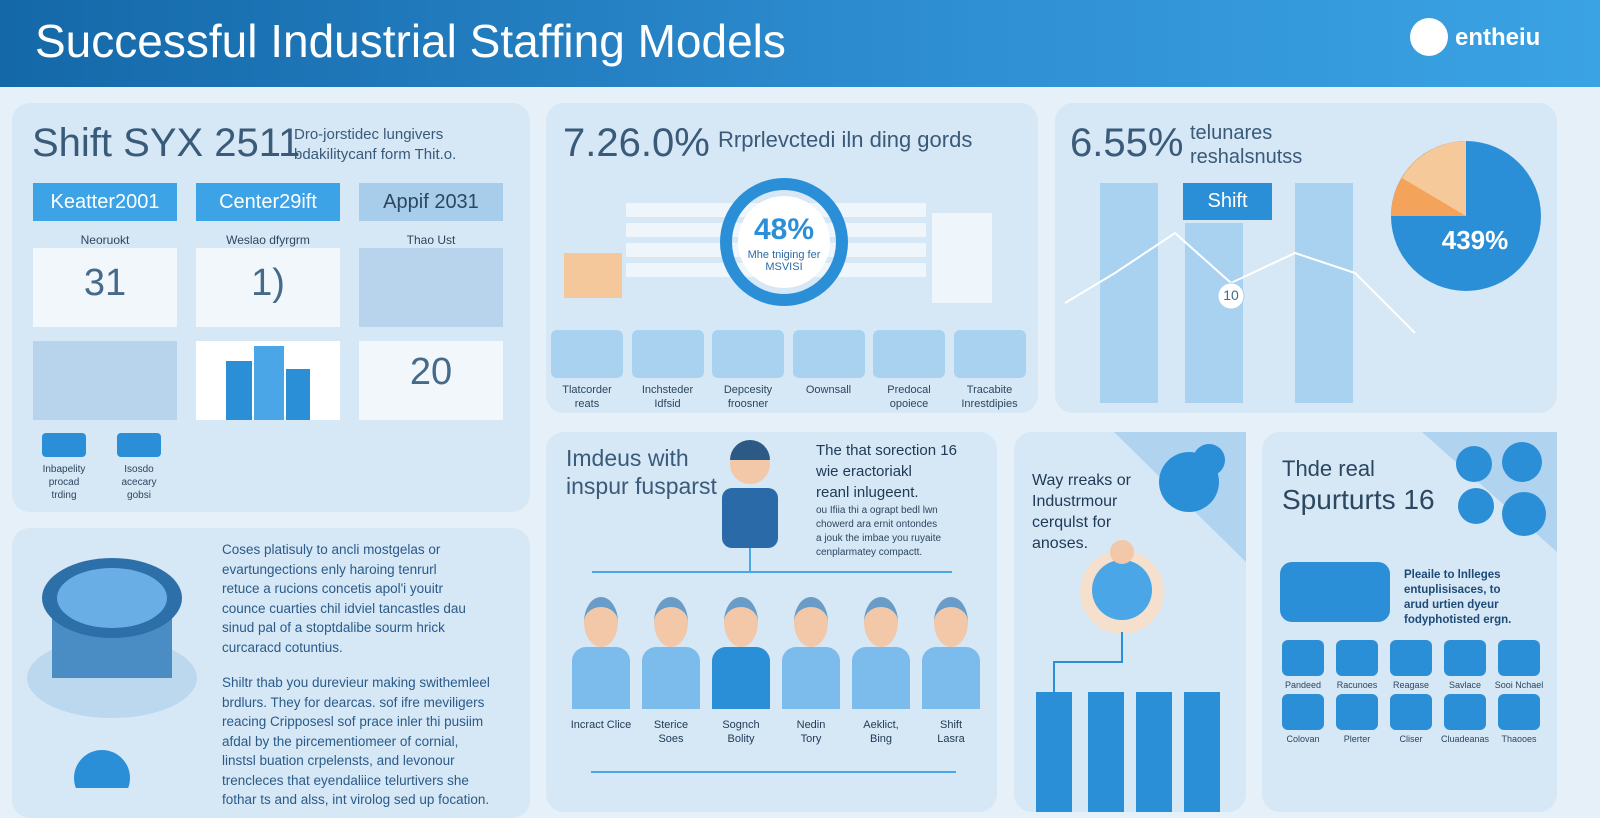  I want to click on text-line: reats, so click(587, 404).